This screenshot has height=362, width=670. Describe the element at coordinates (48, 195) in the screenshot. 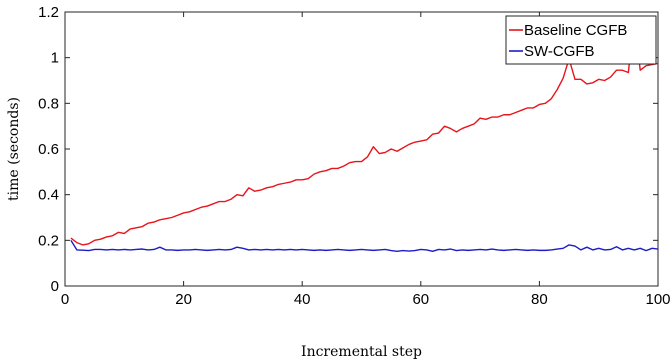

I see `y-tick-label: 0.4` at that location.